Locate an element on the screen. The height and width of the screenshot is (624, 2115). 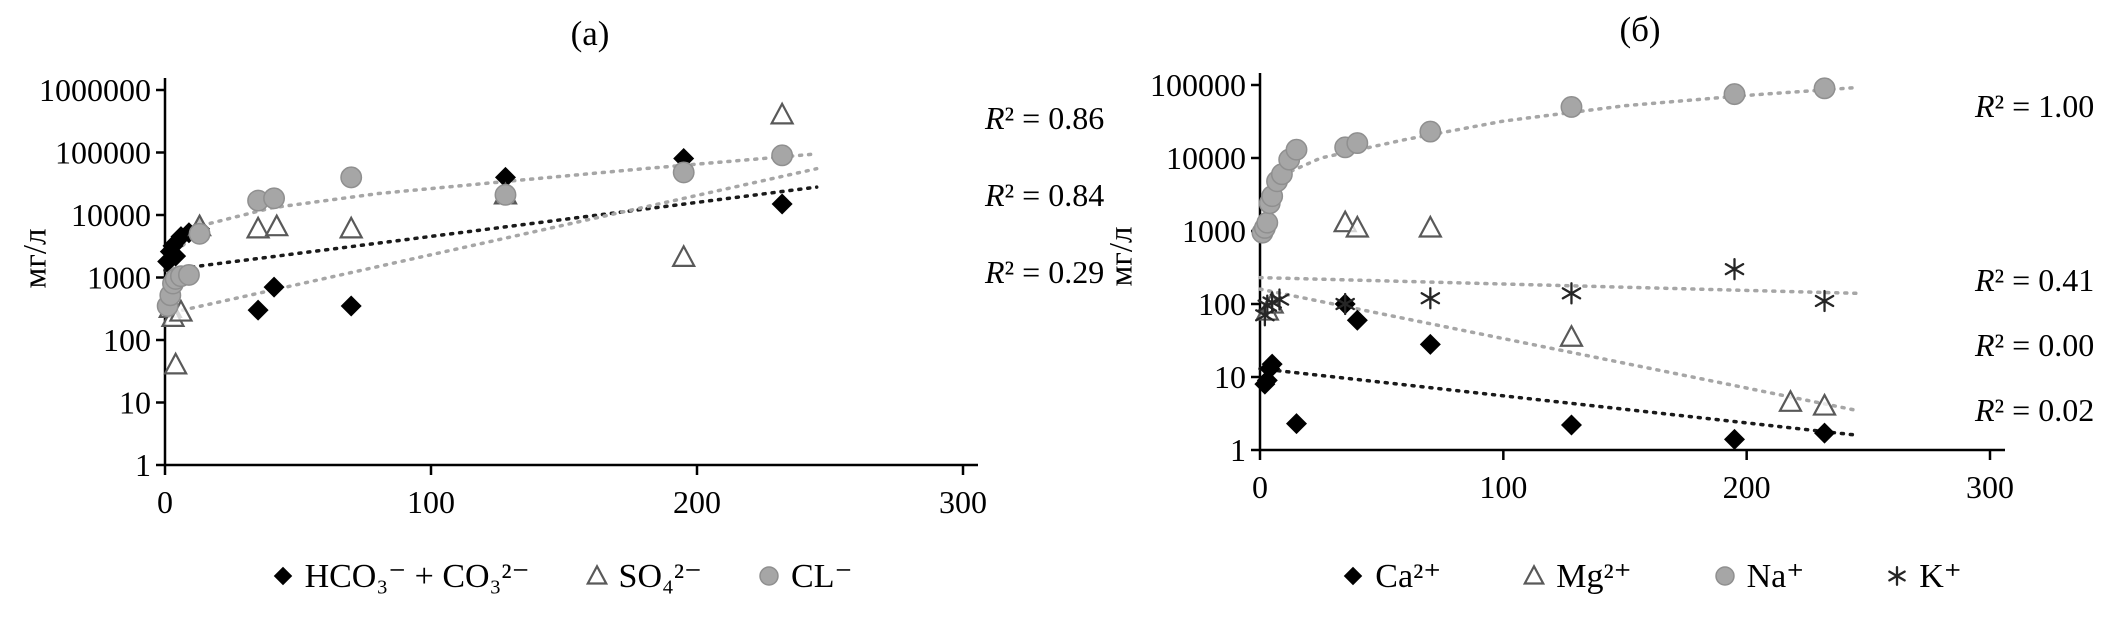
legend-item-circle: Na⁺ is located at coordinates (1757, 576).